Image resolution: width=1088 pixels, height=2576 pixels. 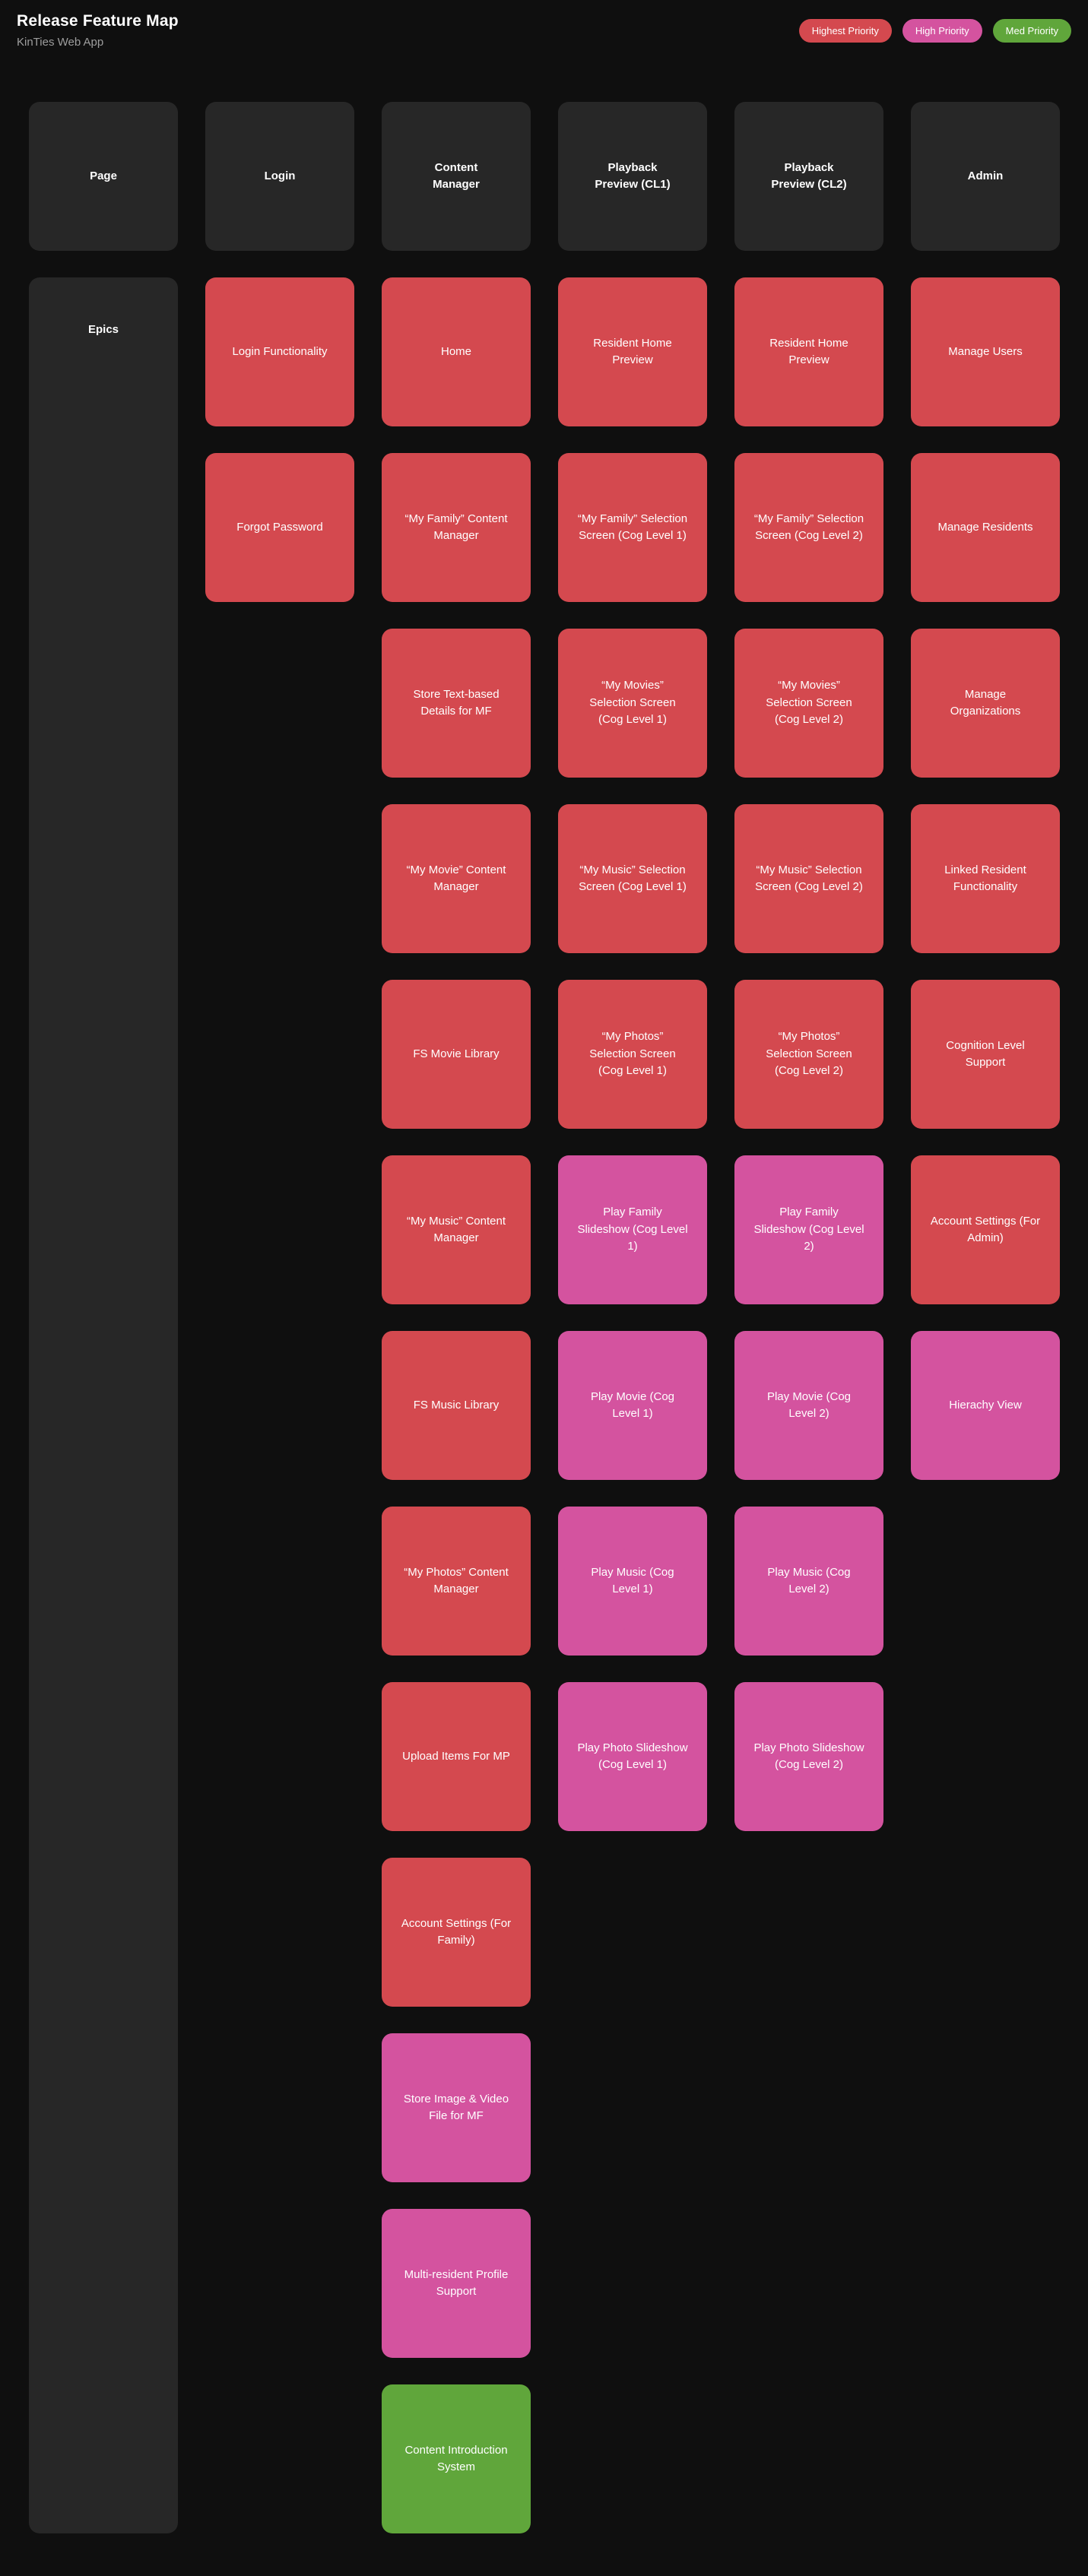 I want to click on card-multi-resident-profile-support: Multi-resident Profile Support, so click(x=456, y=2283).